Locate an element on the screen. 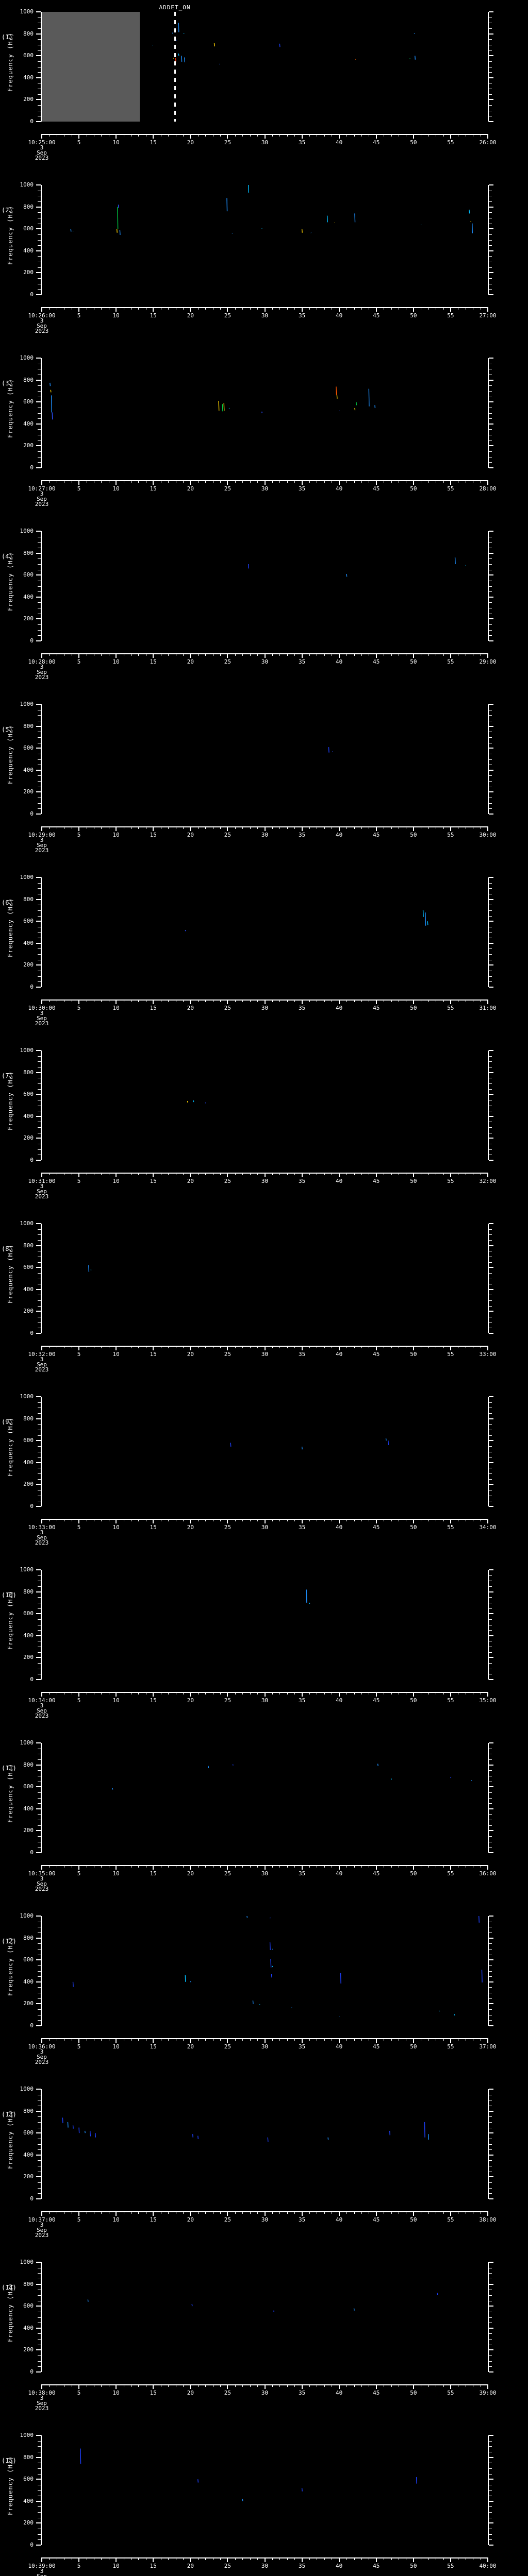 Image resolution: width=528 pixels, height=2576 pixels. y-axis-label-4-200: 200 is located at coordinates (28, 619).